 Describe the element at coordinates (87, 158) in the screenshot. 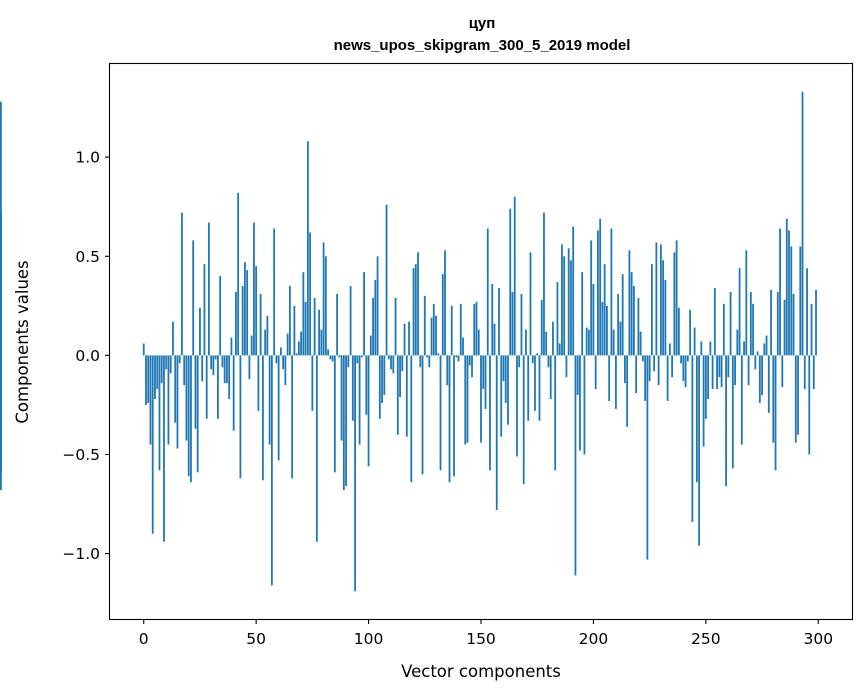

I see `y-tick-label: 1.0` at that location.